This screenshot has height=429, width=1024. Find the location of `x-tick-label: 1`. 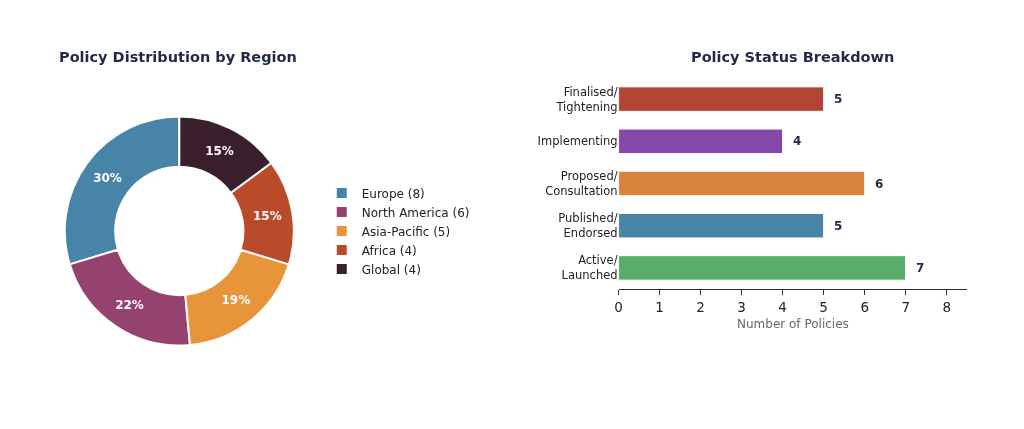

x-tick-label: 1 is located at coordinates (659, 306).